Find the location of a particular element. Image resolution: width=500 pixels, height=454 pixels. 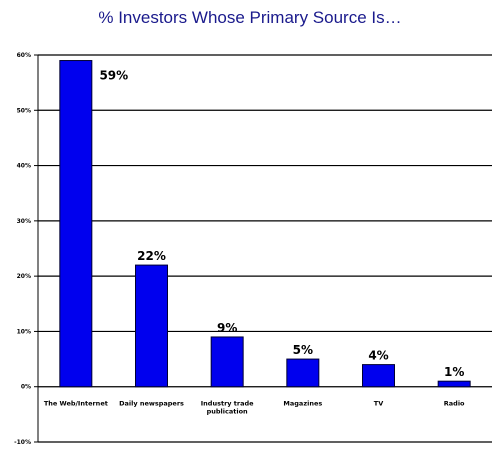

category-label: TV is located at coordinates (378, 404).